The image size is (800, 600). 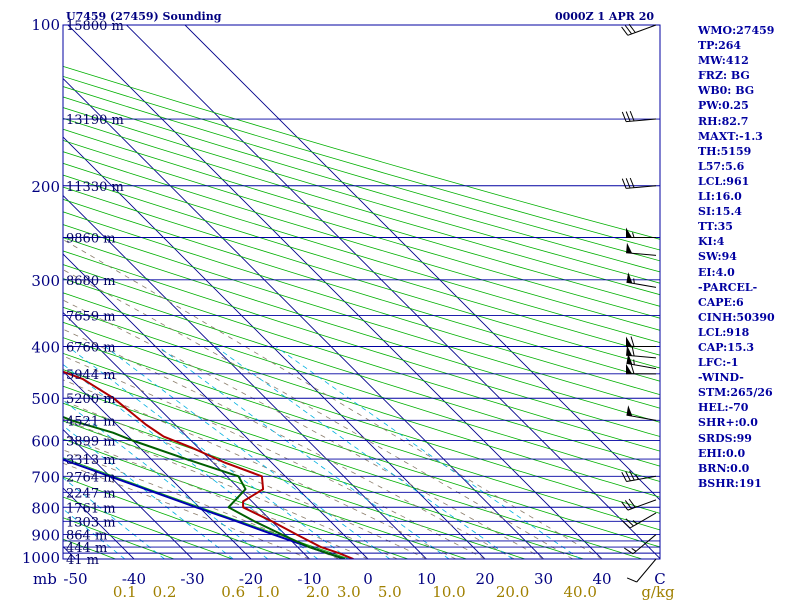 What do you see at coordinates (91, 239) in the screenshot?
I see `height-label: 9860 m` at bounding box center [91, 239].